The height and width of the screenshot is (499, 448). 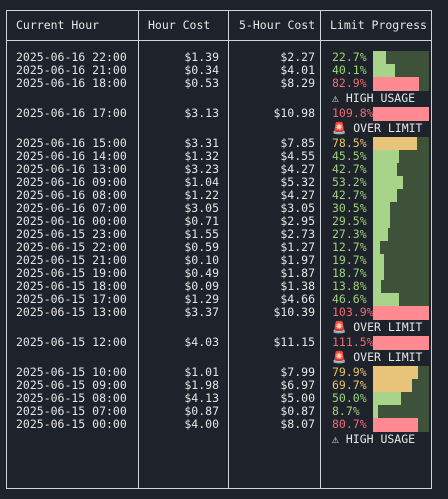 What do you see at coordinates (71, 195) in the screenshot?
I see `row-hour: 2025-06-16 08:00` at bounding box center [71, 195].